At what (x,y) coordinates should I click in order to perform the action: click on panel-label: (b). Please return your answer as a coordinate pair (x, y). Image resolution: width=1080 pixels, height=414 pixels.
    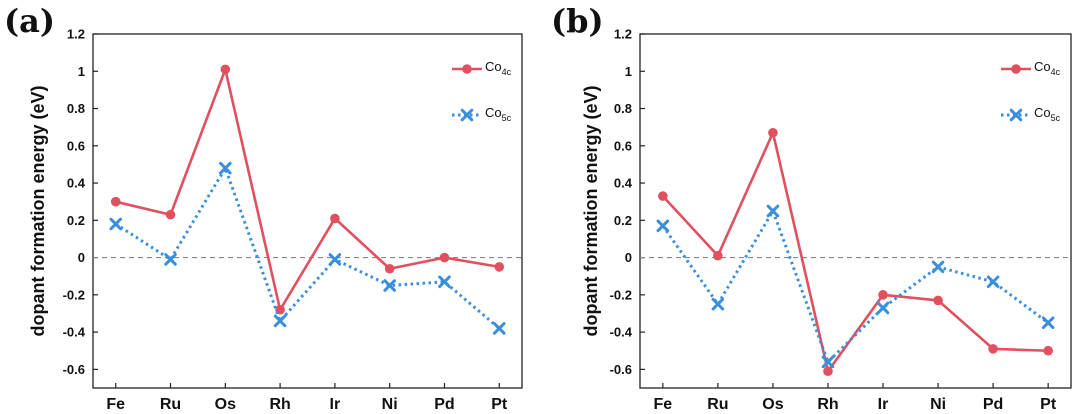
    Looking at the image, I should click on (577, 21).